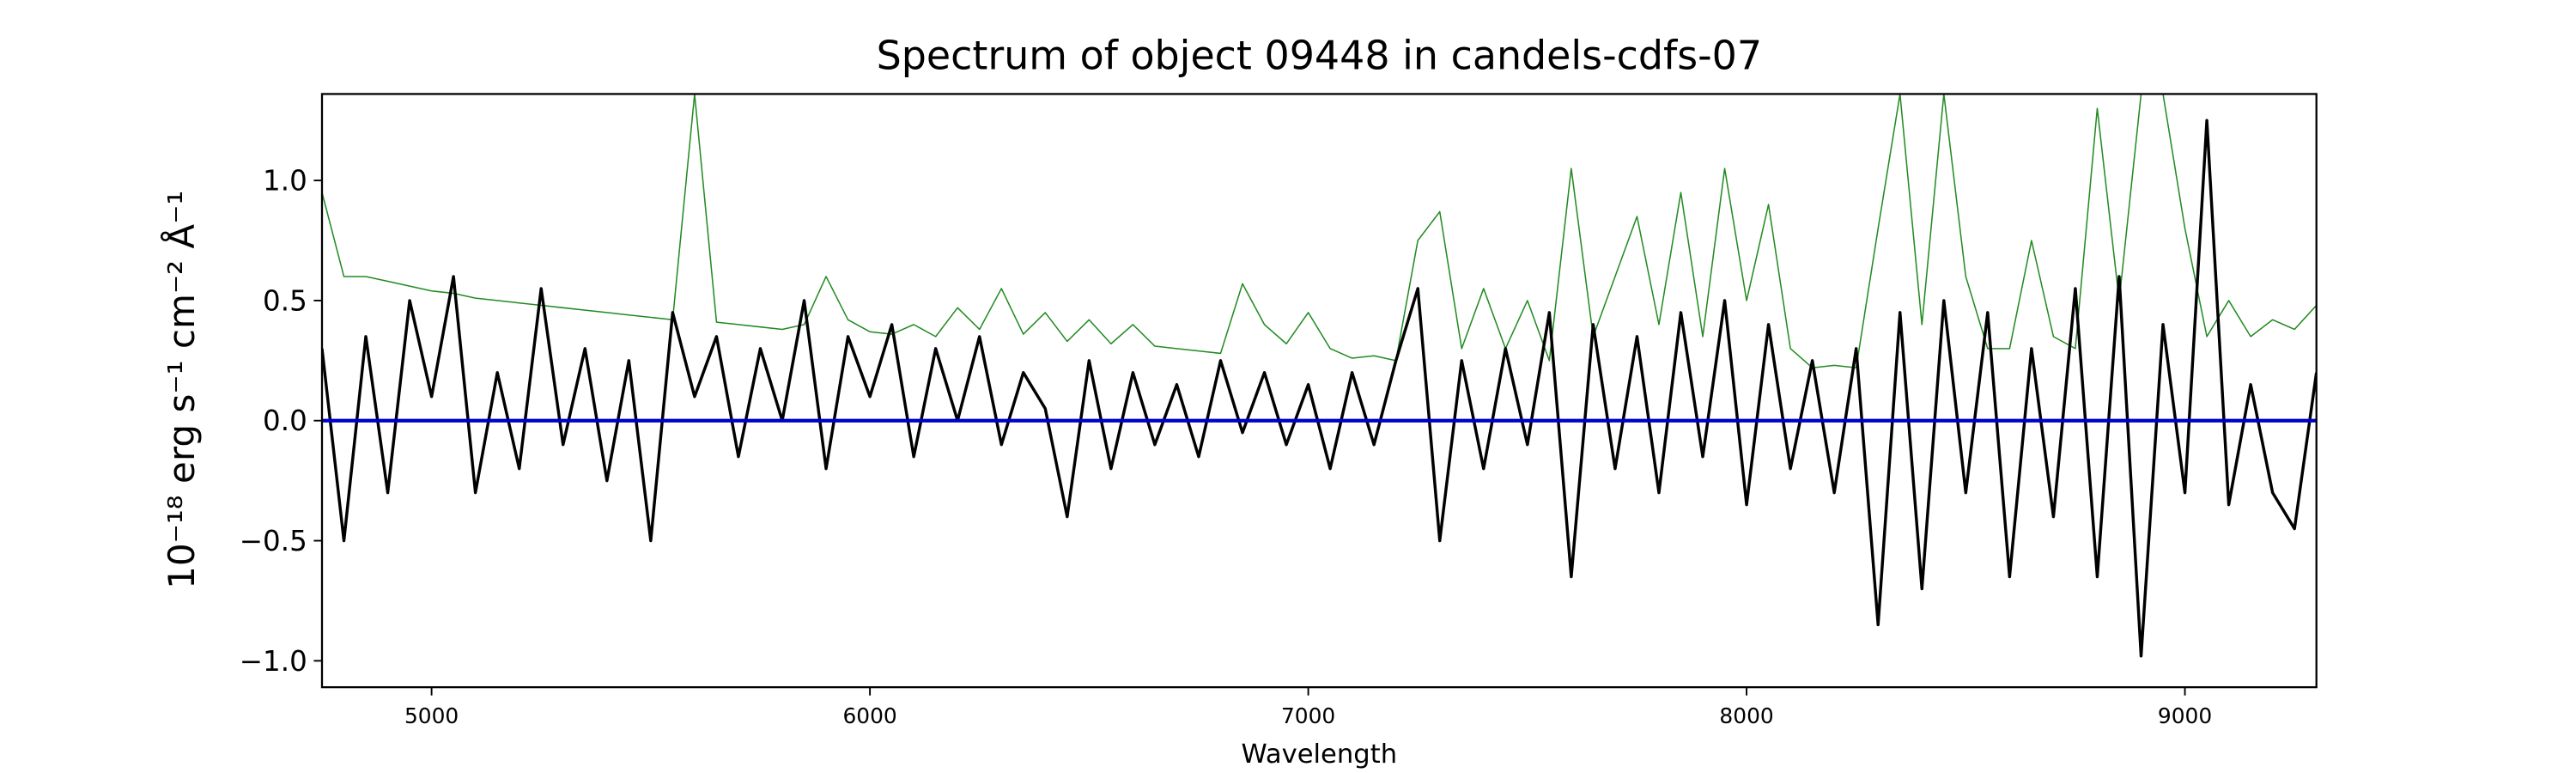  What do you see at coordinates (869, 715) in the screenshot?
I see `x-tick-label: 6000` at bounding box center [869, 715].